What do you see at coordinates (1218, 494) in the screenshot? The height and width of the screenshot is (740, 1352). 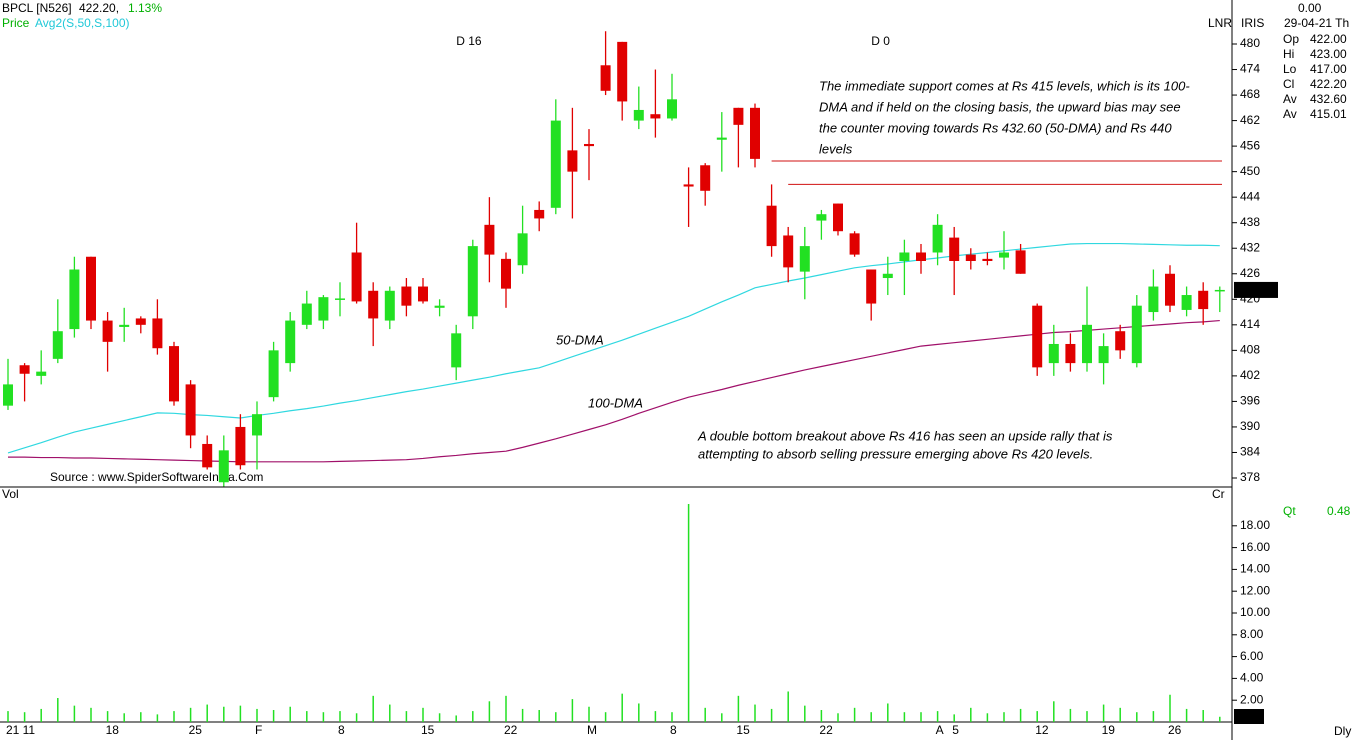 I see `cr: Cr` at bounding box center [1218, 494].